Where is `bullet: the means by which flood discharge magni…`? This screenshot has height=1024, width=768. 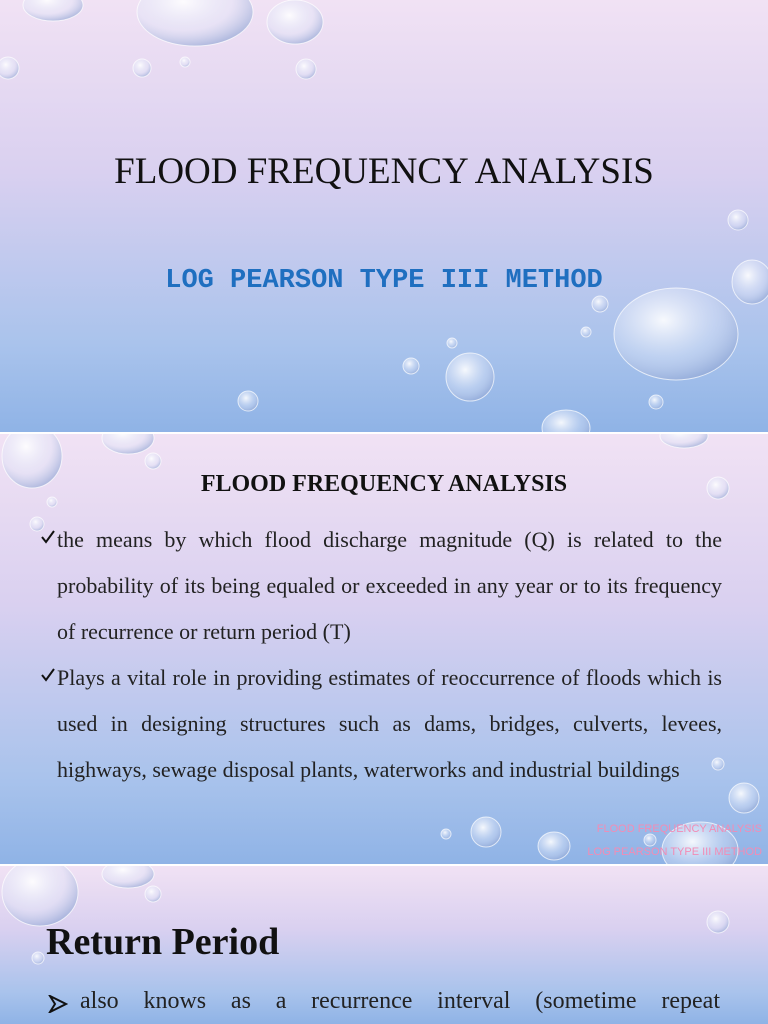
bullet: the means by which flood discharge magni… is located at coordinates (381, 586).